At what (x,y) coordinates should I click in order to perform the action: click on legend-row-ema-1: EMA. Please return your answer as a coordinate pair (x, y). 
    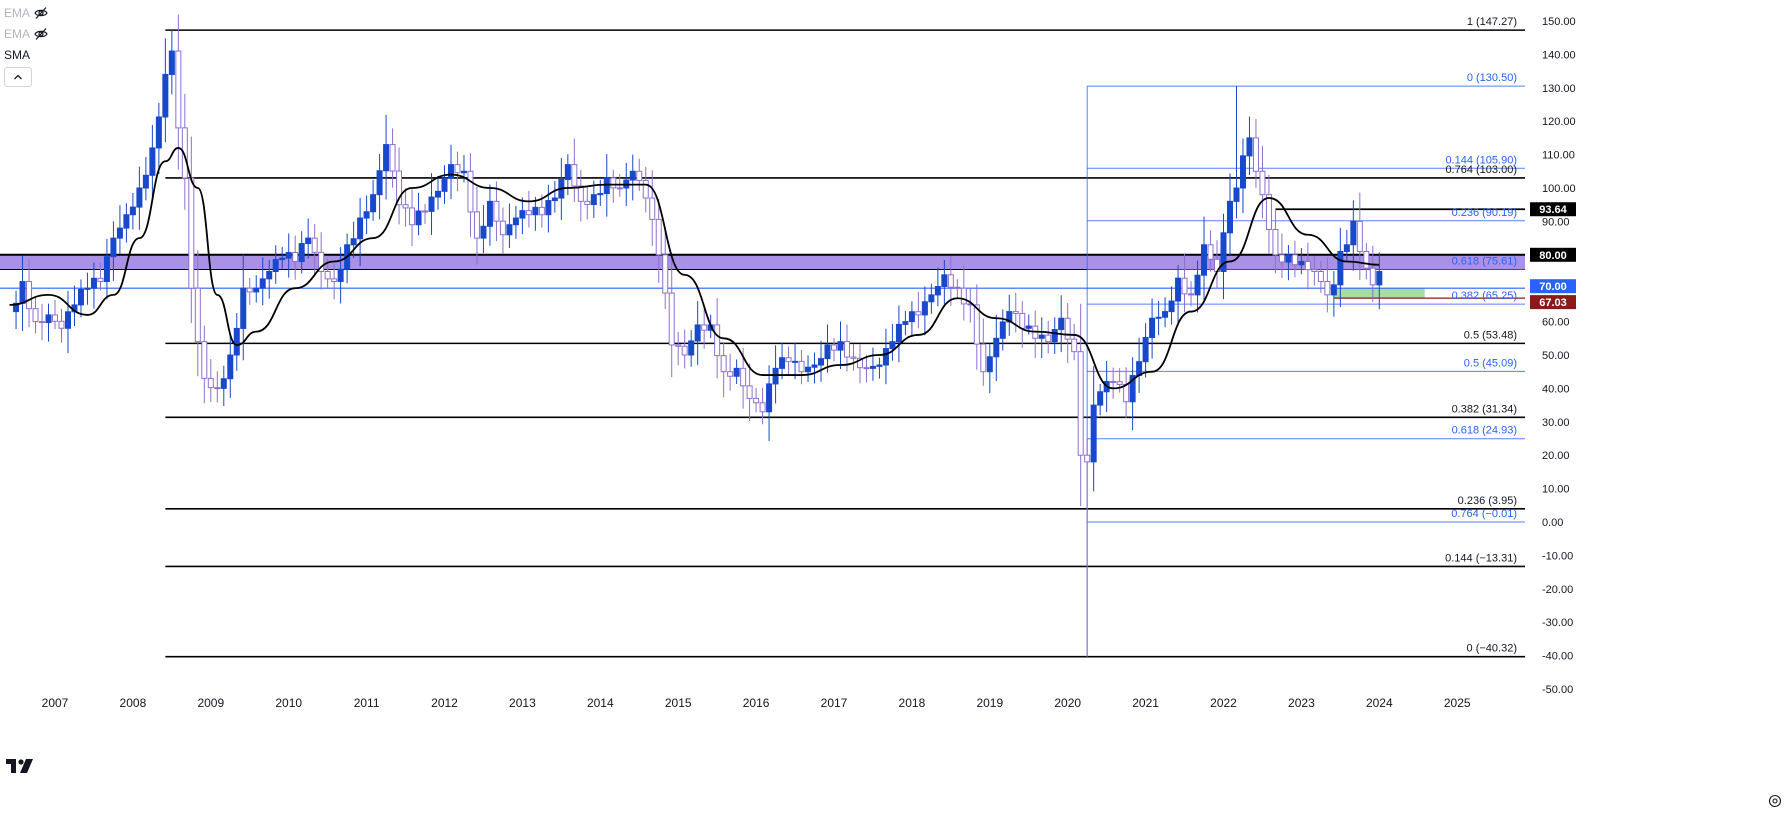
    Looking at the image, I should click on (26, 12).